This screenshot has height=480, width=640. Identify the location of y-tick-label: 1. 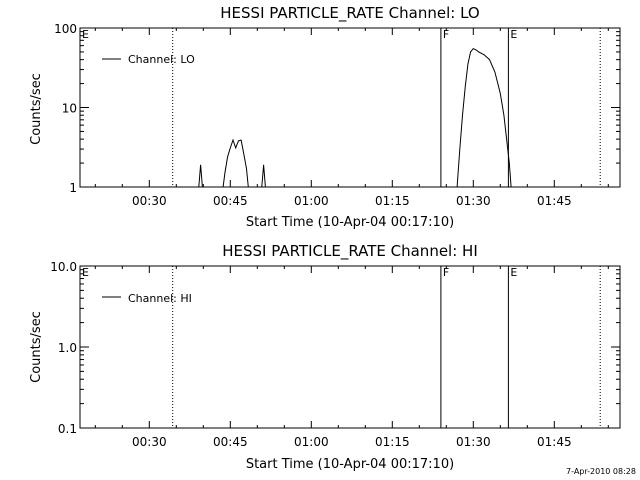
(73, 188).